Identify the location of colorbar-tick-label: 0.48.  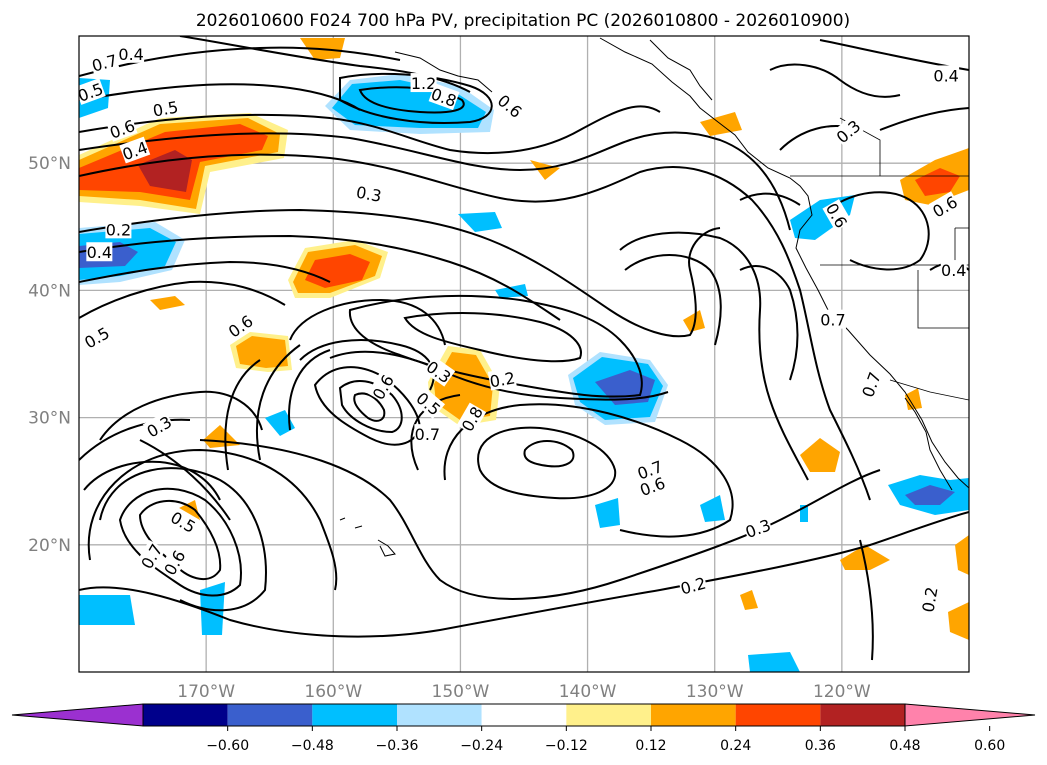
(904, 746).